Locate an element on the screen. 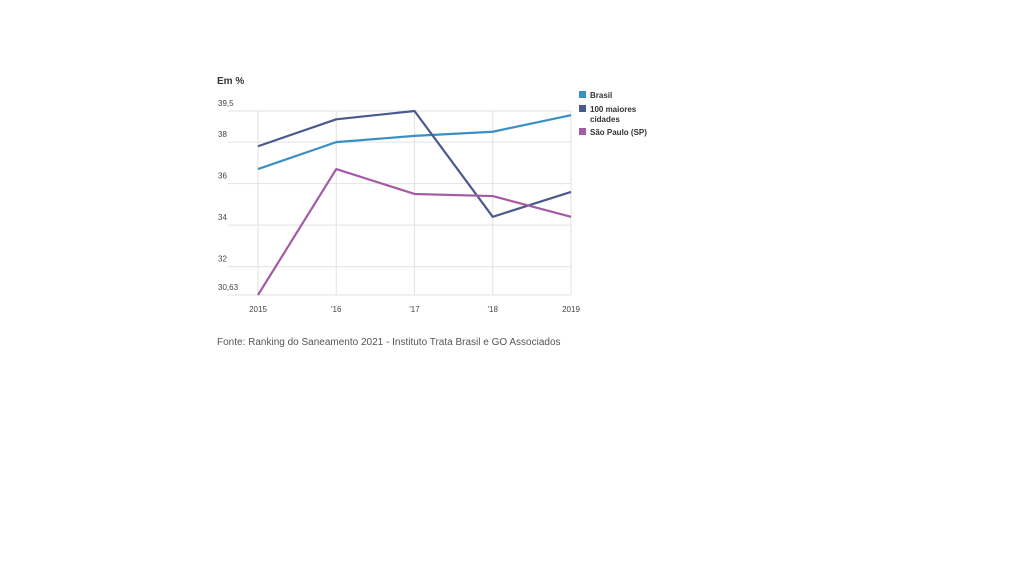 This screenshot has height=576, width=1024. y-axis-label: Em % is located at coordinates (230, 81).